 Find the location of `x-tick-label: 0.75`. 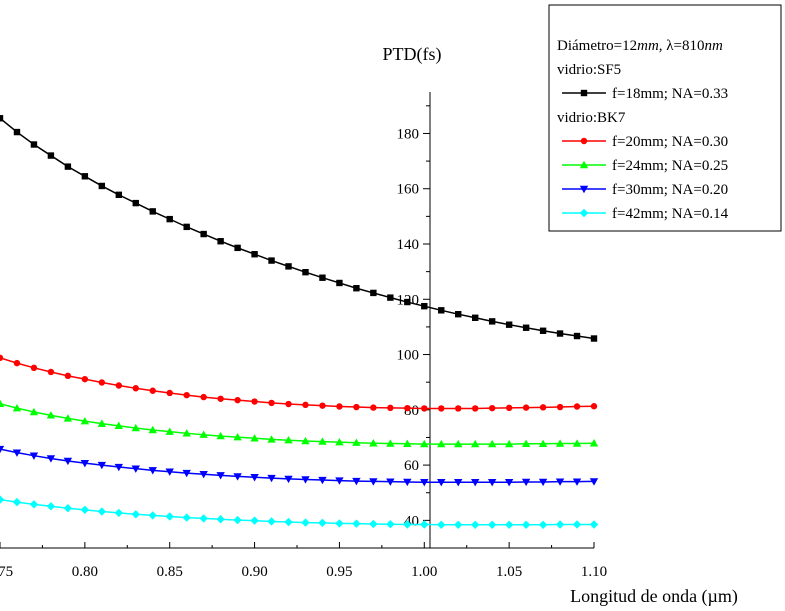

x-tick-label: 0.75 is located at coordinates (6, 572).